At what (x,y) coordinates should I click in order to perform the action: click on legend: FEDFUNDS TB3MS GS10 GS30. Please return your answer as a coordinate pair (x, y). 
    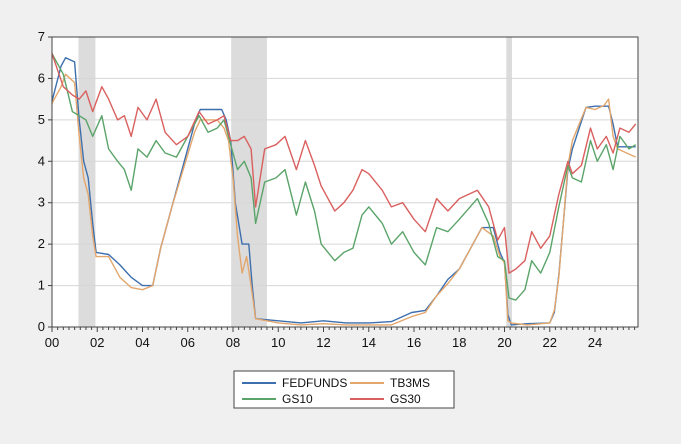
    Looking at the image, I should click on (344, 389).